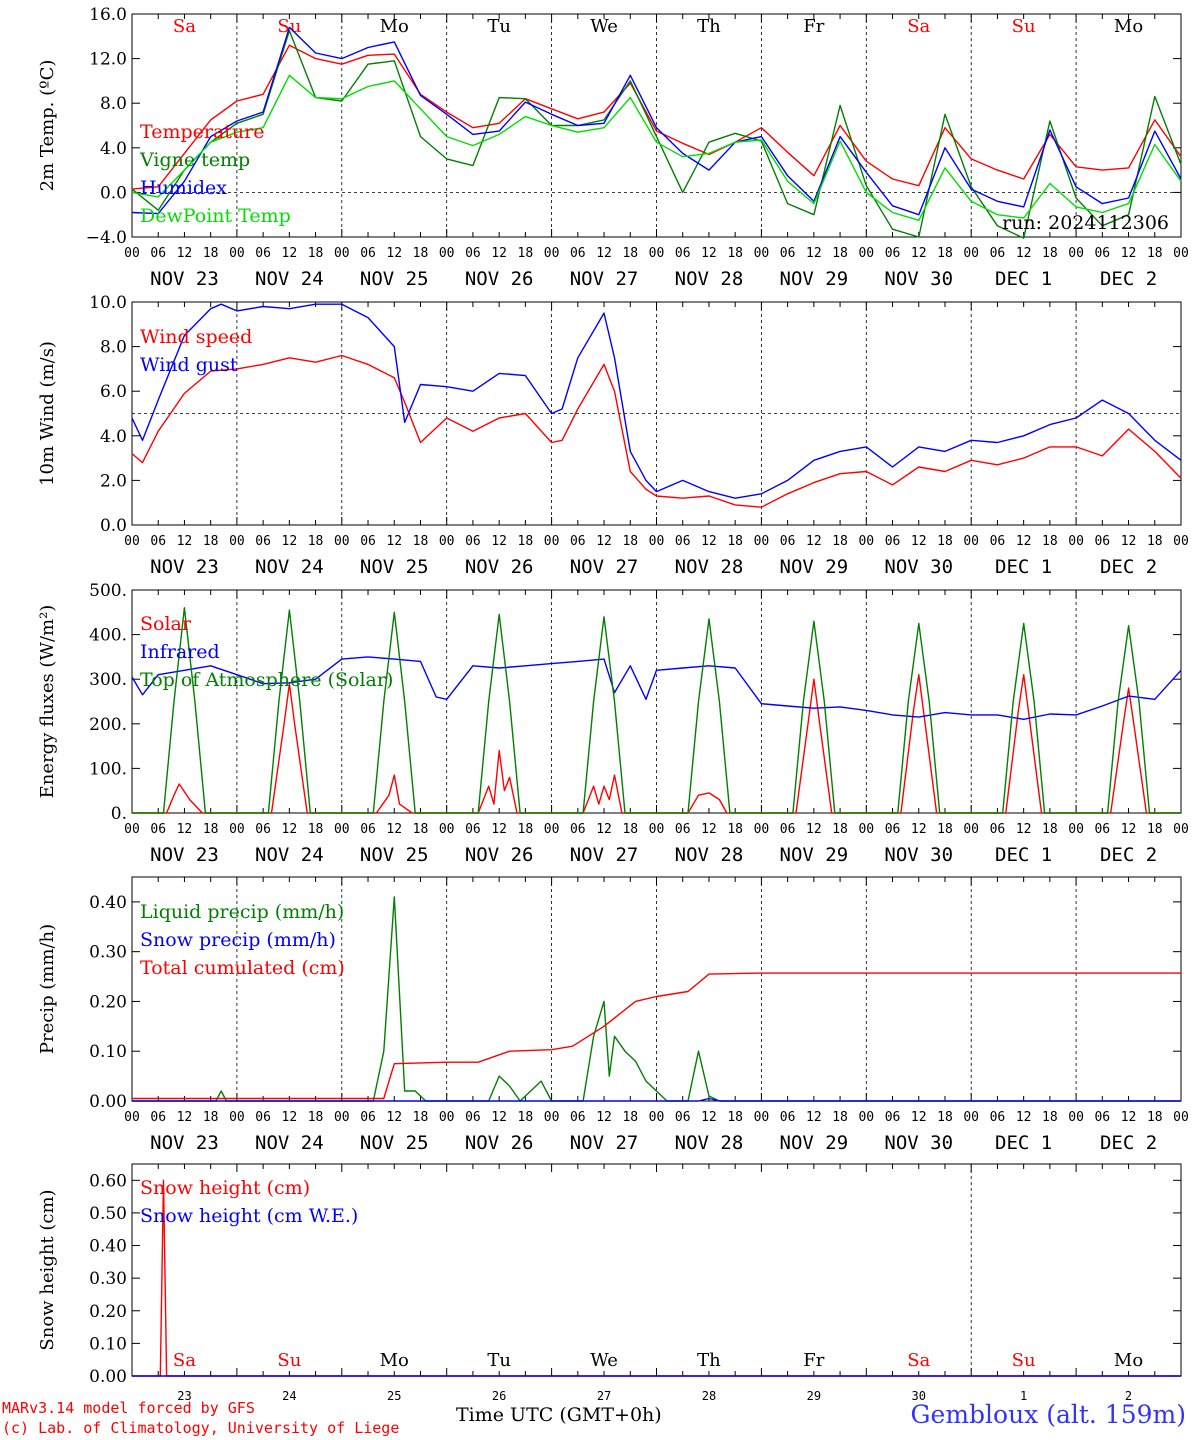 The width and height of the screenshot is (1194, 1440). I want to click on y-axis-title: Energy fluxes (W/m²), so click(47, 702).